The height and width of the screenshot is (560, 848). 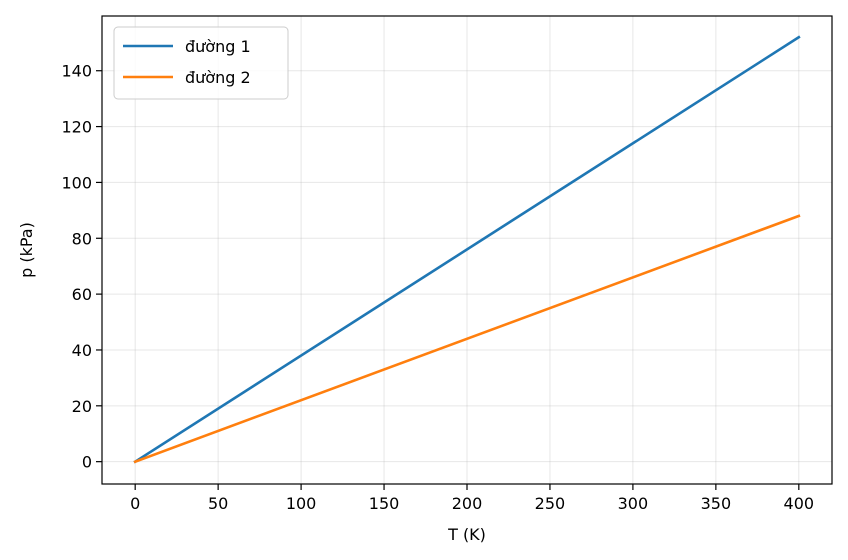 What do you see at coordinates (82, 294) in the screenshot?
I see `y-tick-label: 60` at bounding box center [82, 294].